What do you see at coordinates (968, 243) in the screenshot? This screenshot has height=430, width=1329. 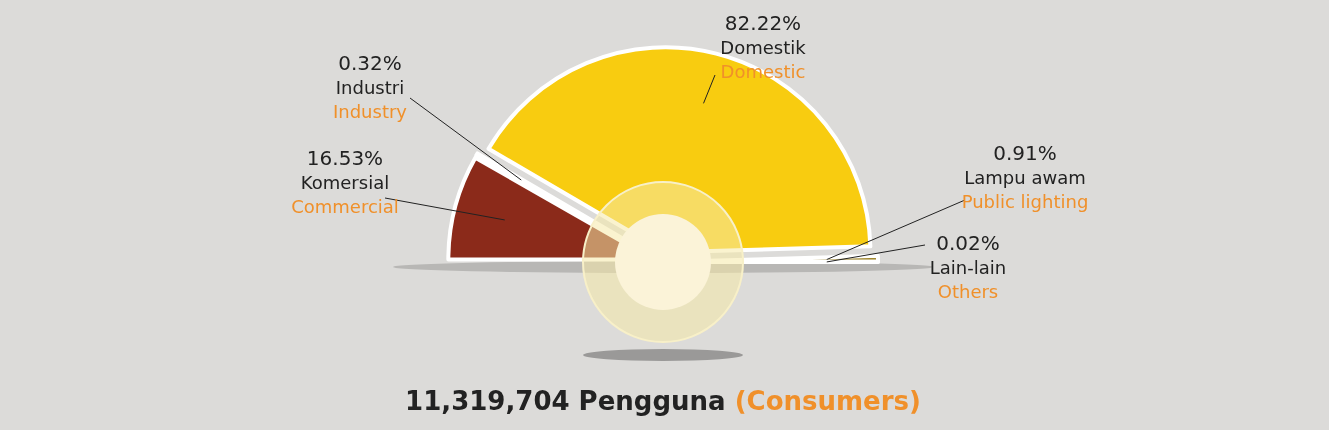 I see `data-label: 0.02%` at bounding box center [968, 243].